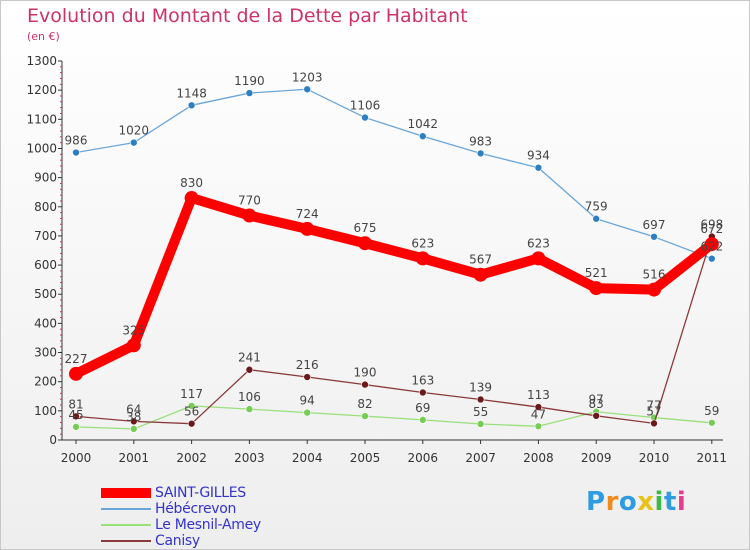 The width and height of the screenshot is (750, 550). What do you see at coordinates (653, 406) in the screenshot?
I see `data-label: 77` at bounding box center [653, 406].